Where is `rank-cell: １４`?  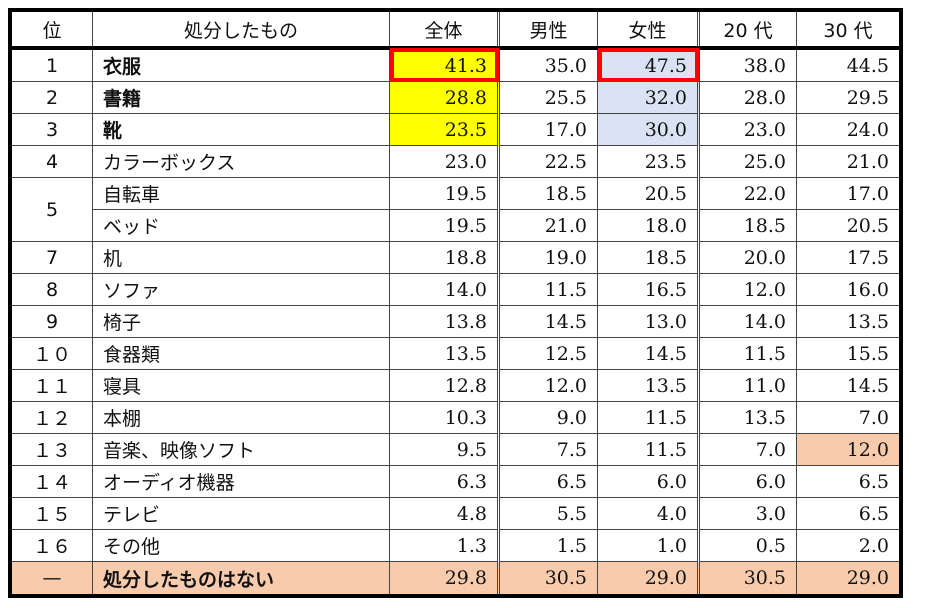
rank-cell: １４ is located at coordinates (51, 481).